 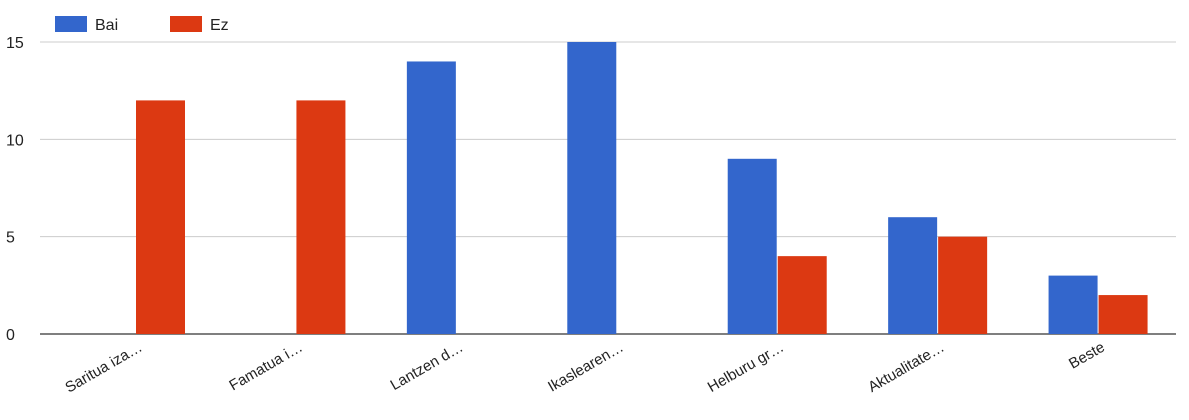 What do you see at coordinates (106, 25) in the screenshot?
I see `legend-label-bai: Bai` at bounding box center [106, 25].